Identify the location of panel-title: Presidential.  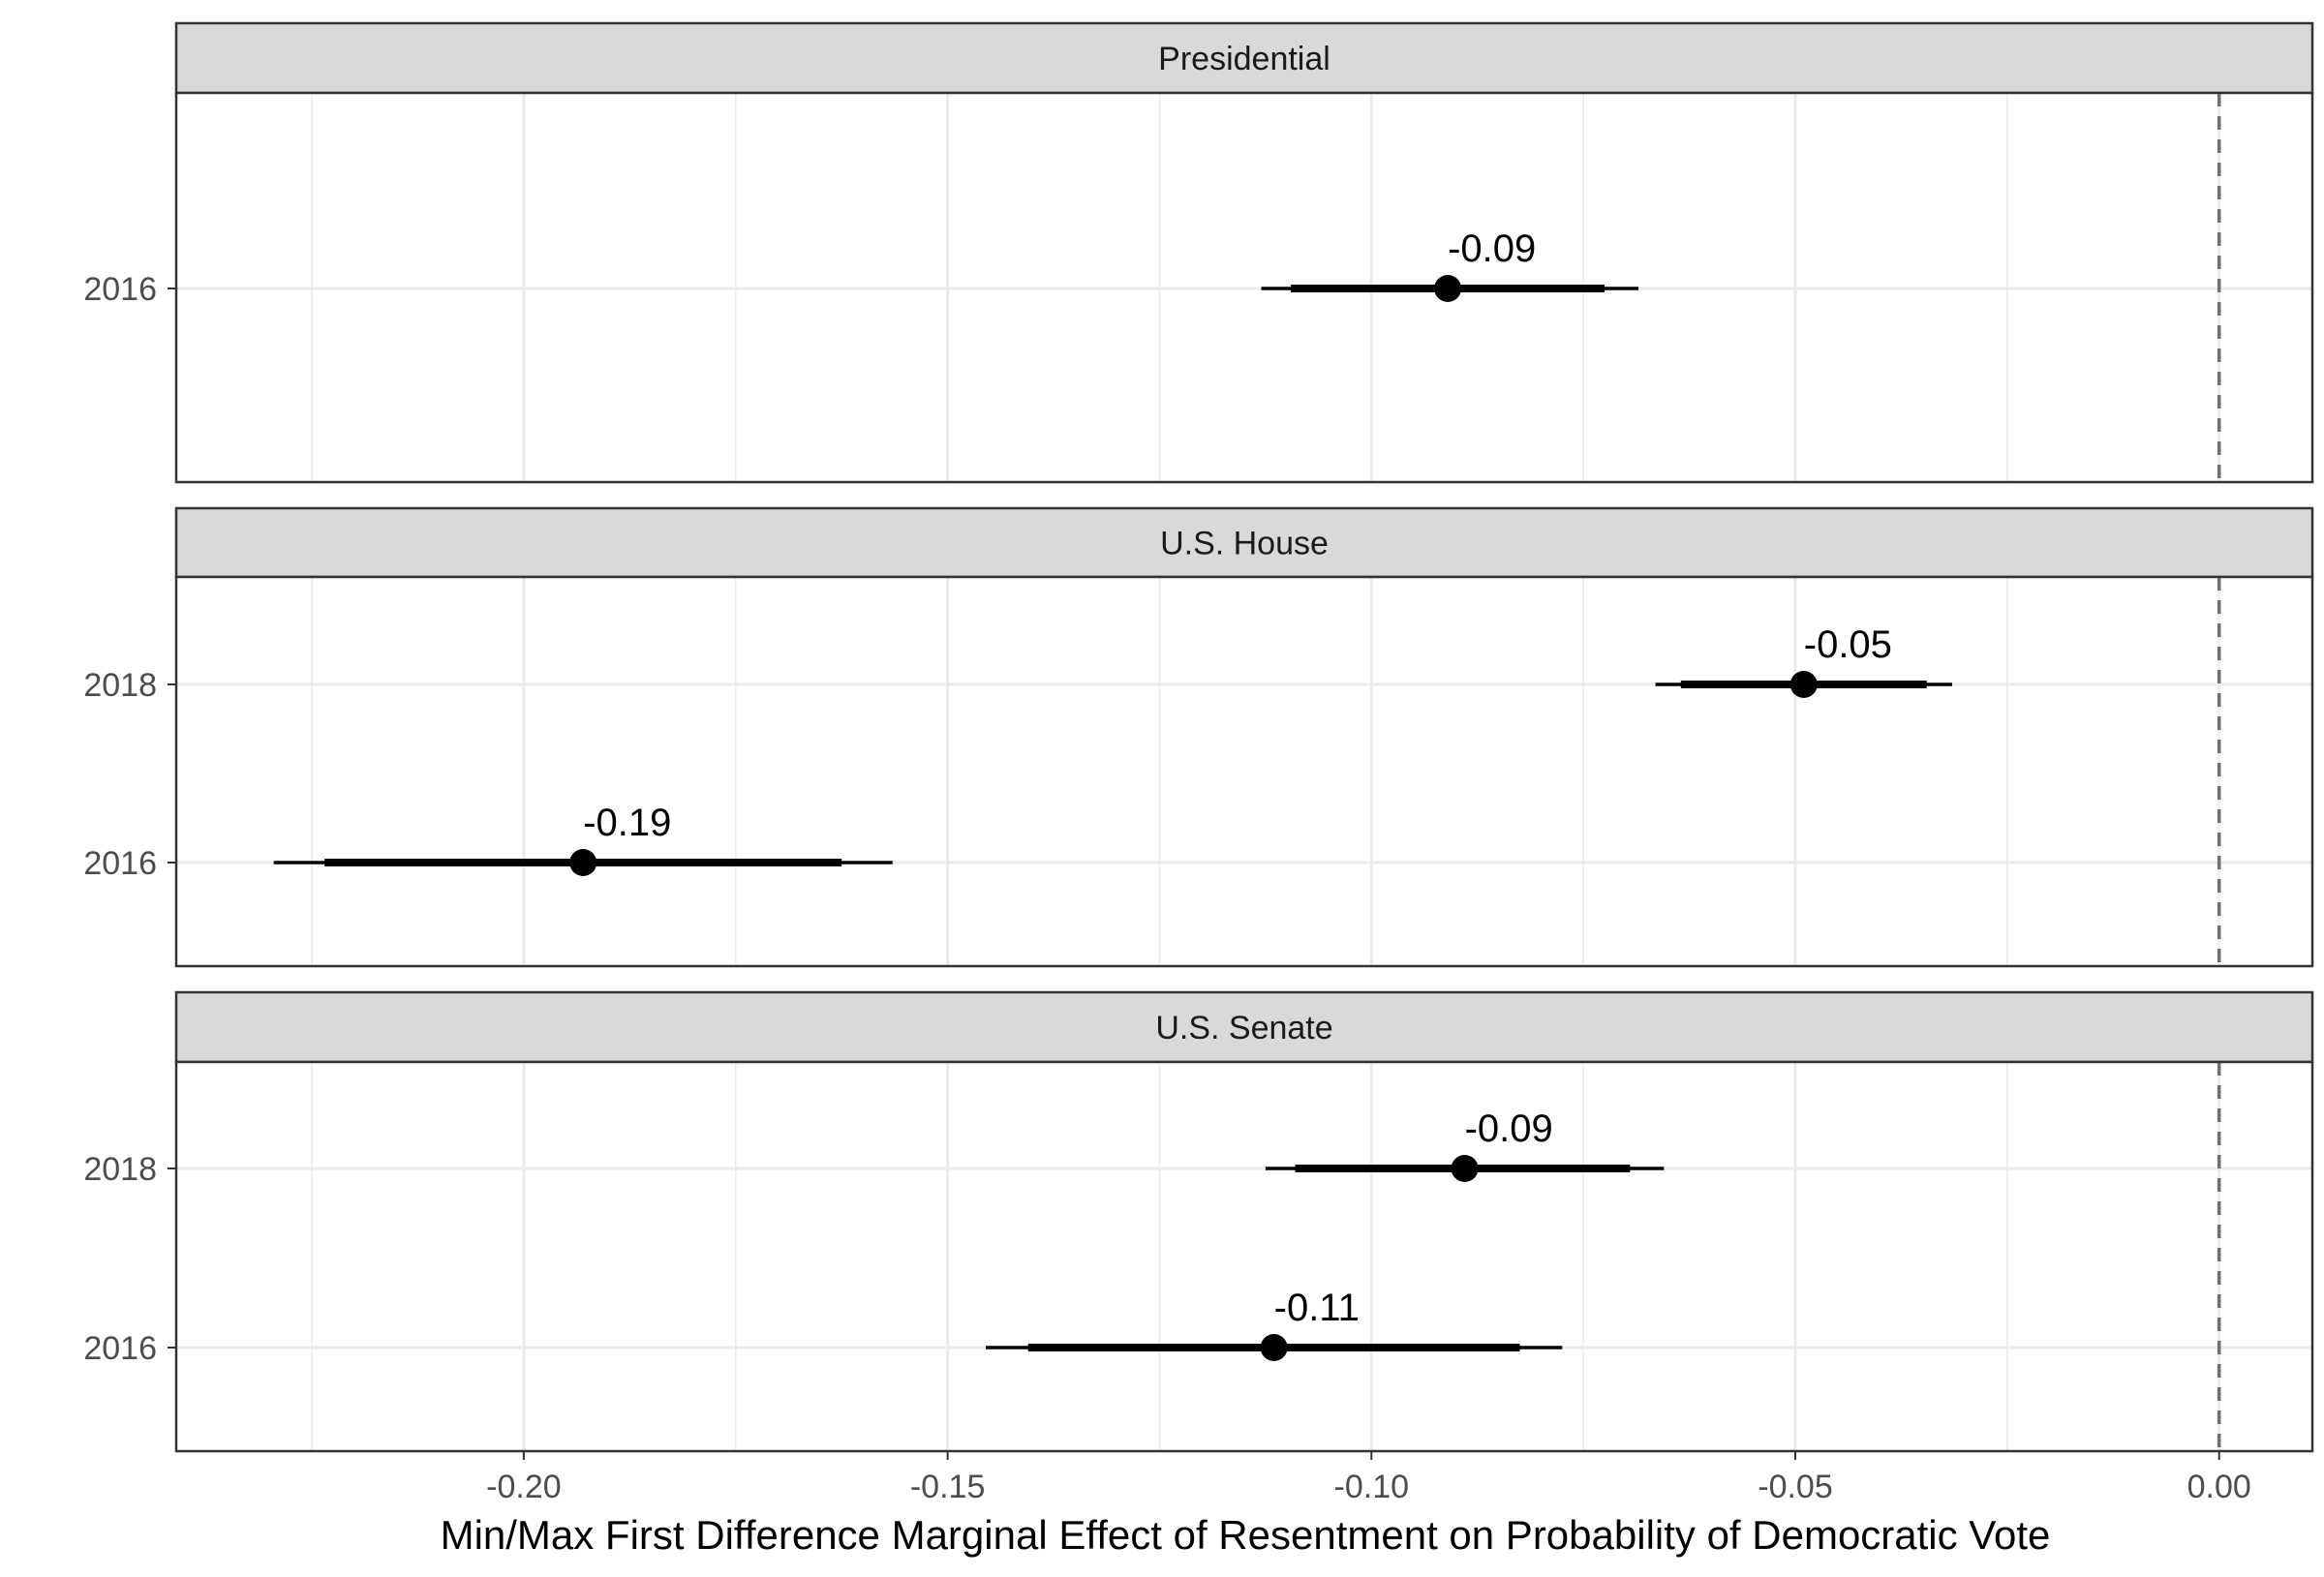
(1244, 59).